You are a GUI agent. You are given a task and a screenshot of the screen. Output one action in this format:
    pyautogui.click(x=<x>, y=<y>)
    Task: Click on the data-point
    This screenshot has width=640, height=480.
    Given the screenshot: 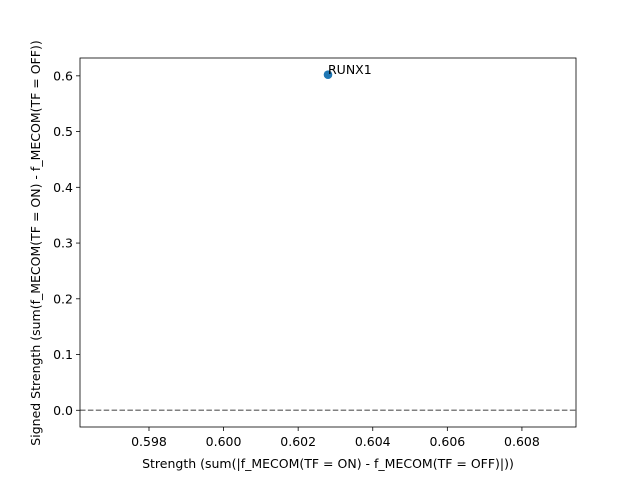 What is the action you would take?
    pyautogui.click(x=328, y=75)
    